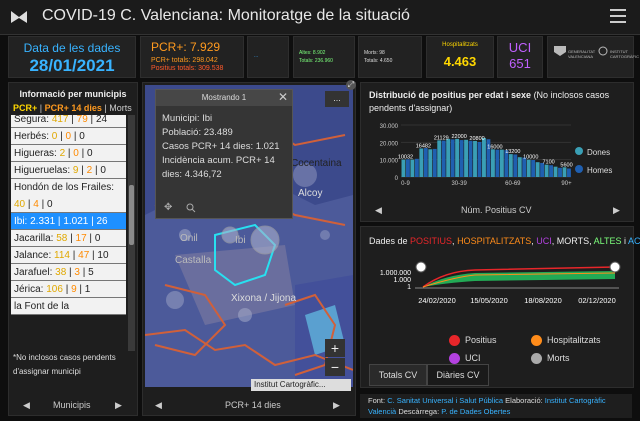 The width and height of the screenshot is (640, 421). I want to click on legend-dones: Dones, so click(592, 152).